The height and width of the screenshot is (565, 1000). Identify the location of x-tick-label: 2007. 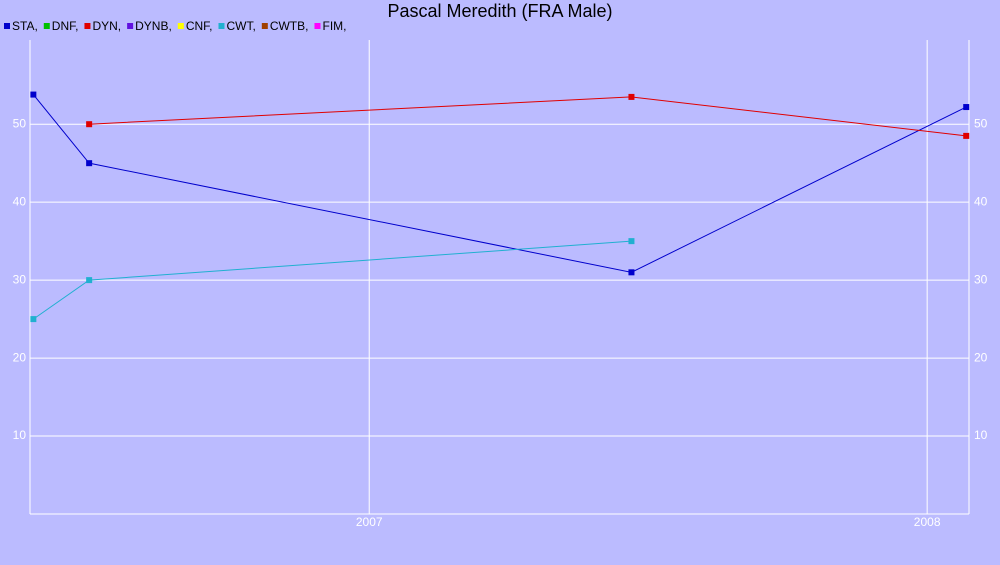
(369, 522).